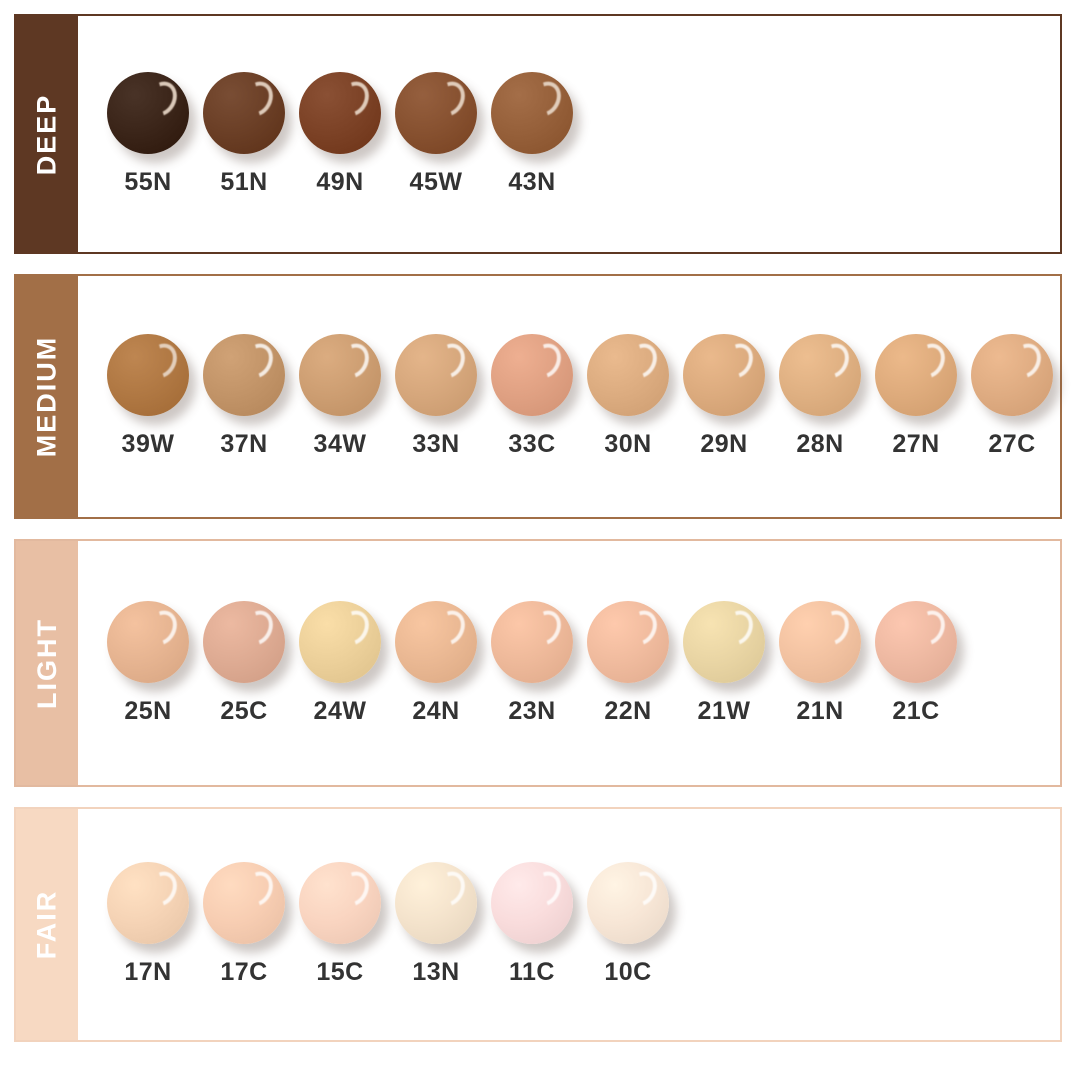 The height and width of the screenshot is (1080, 1080). Describe the element at coordinates (1012, 444) in the screenshot. I see `swatch-label: 27C` at that location.